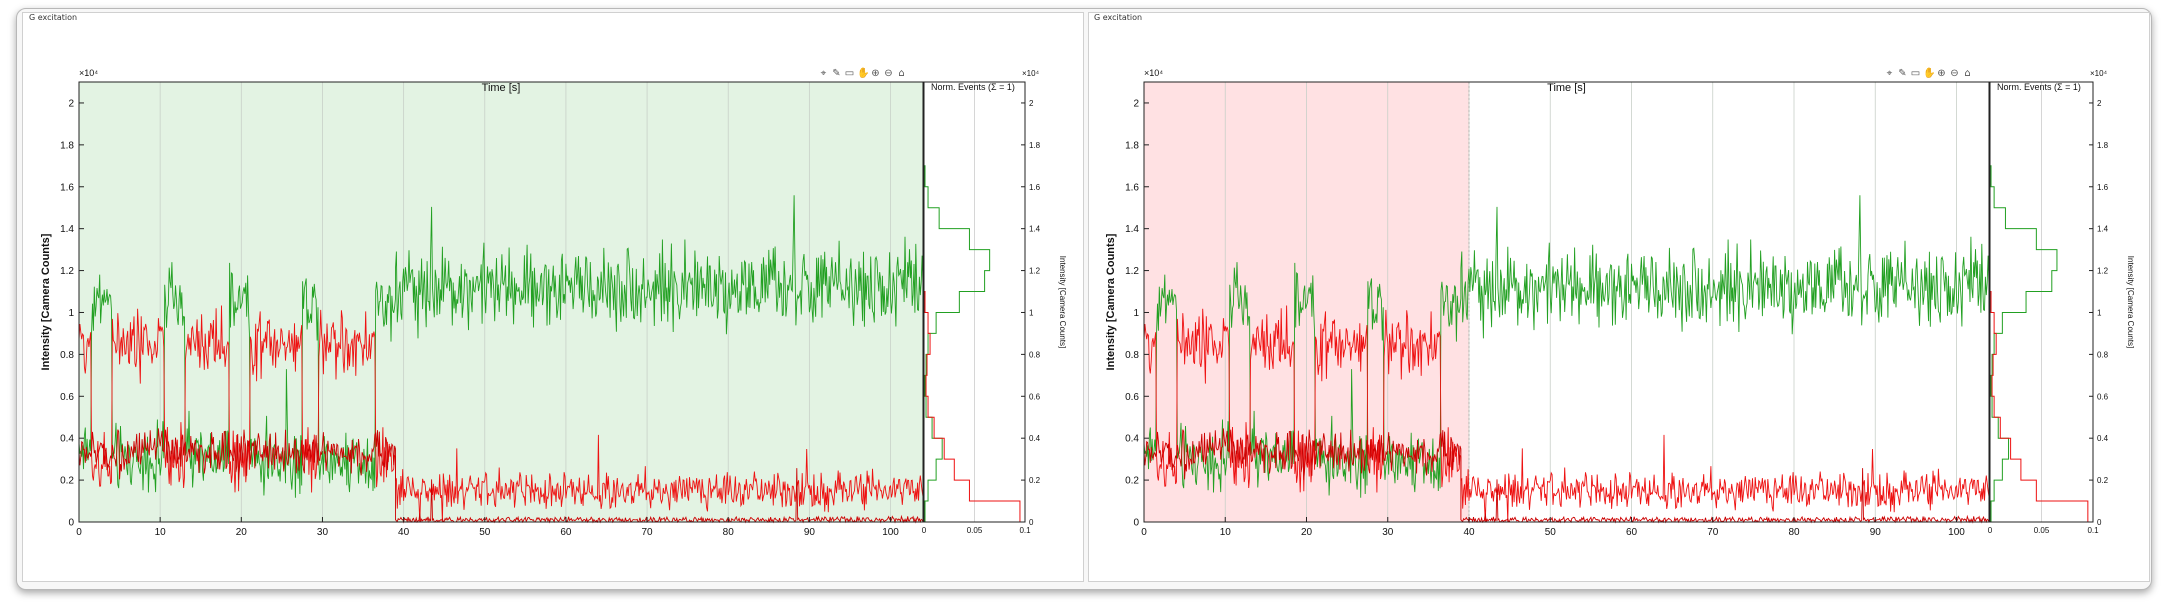 The image size is (2165, 606). Describe the element at coordinates (1035, 438) in the screenshot. I see `hist-y-tick-label: 0.4` at that location.